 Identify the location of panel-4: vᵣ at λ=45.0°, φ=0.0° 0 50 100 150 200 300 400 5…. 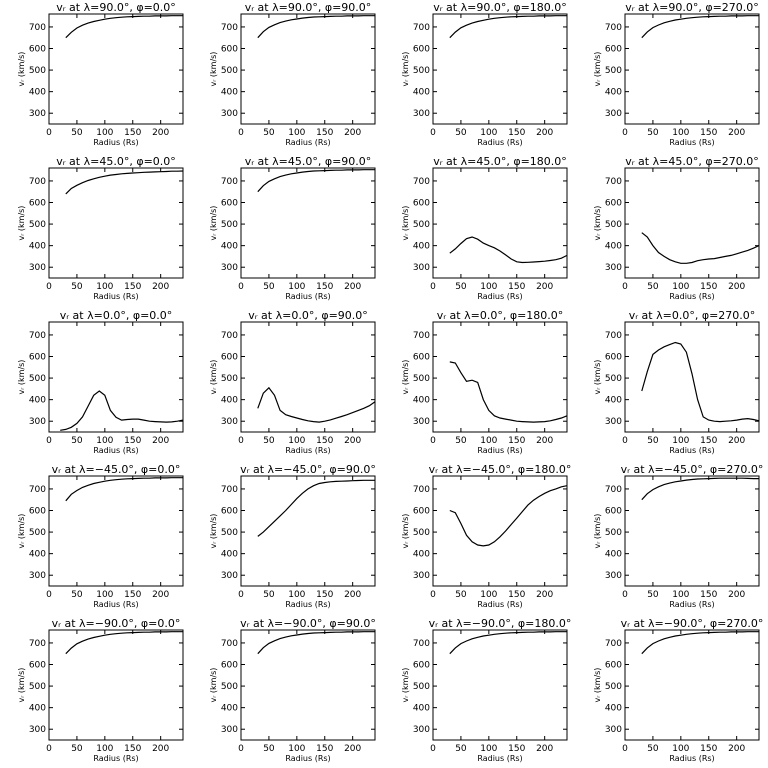
(100, 228).